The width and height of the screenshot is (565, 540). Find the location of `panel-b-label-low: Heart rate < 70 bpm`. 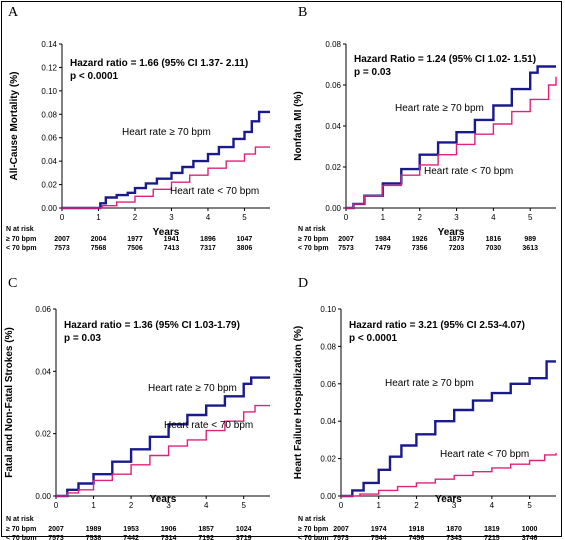

panel-b-label-low: Heart rate < 70 bpm is located at coordinates (468, 171).